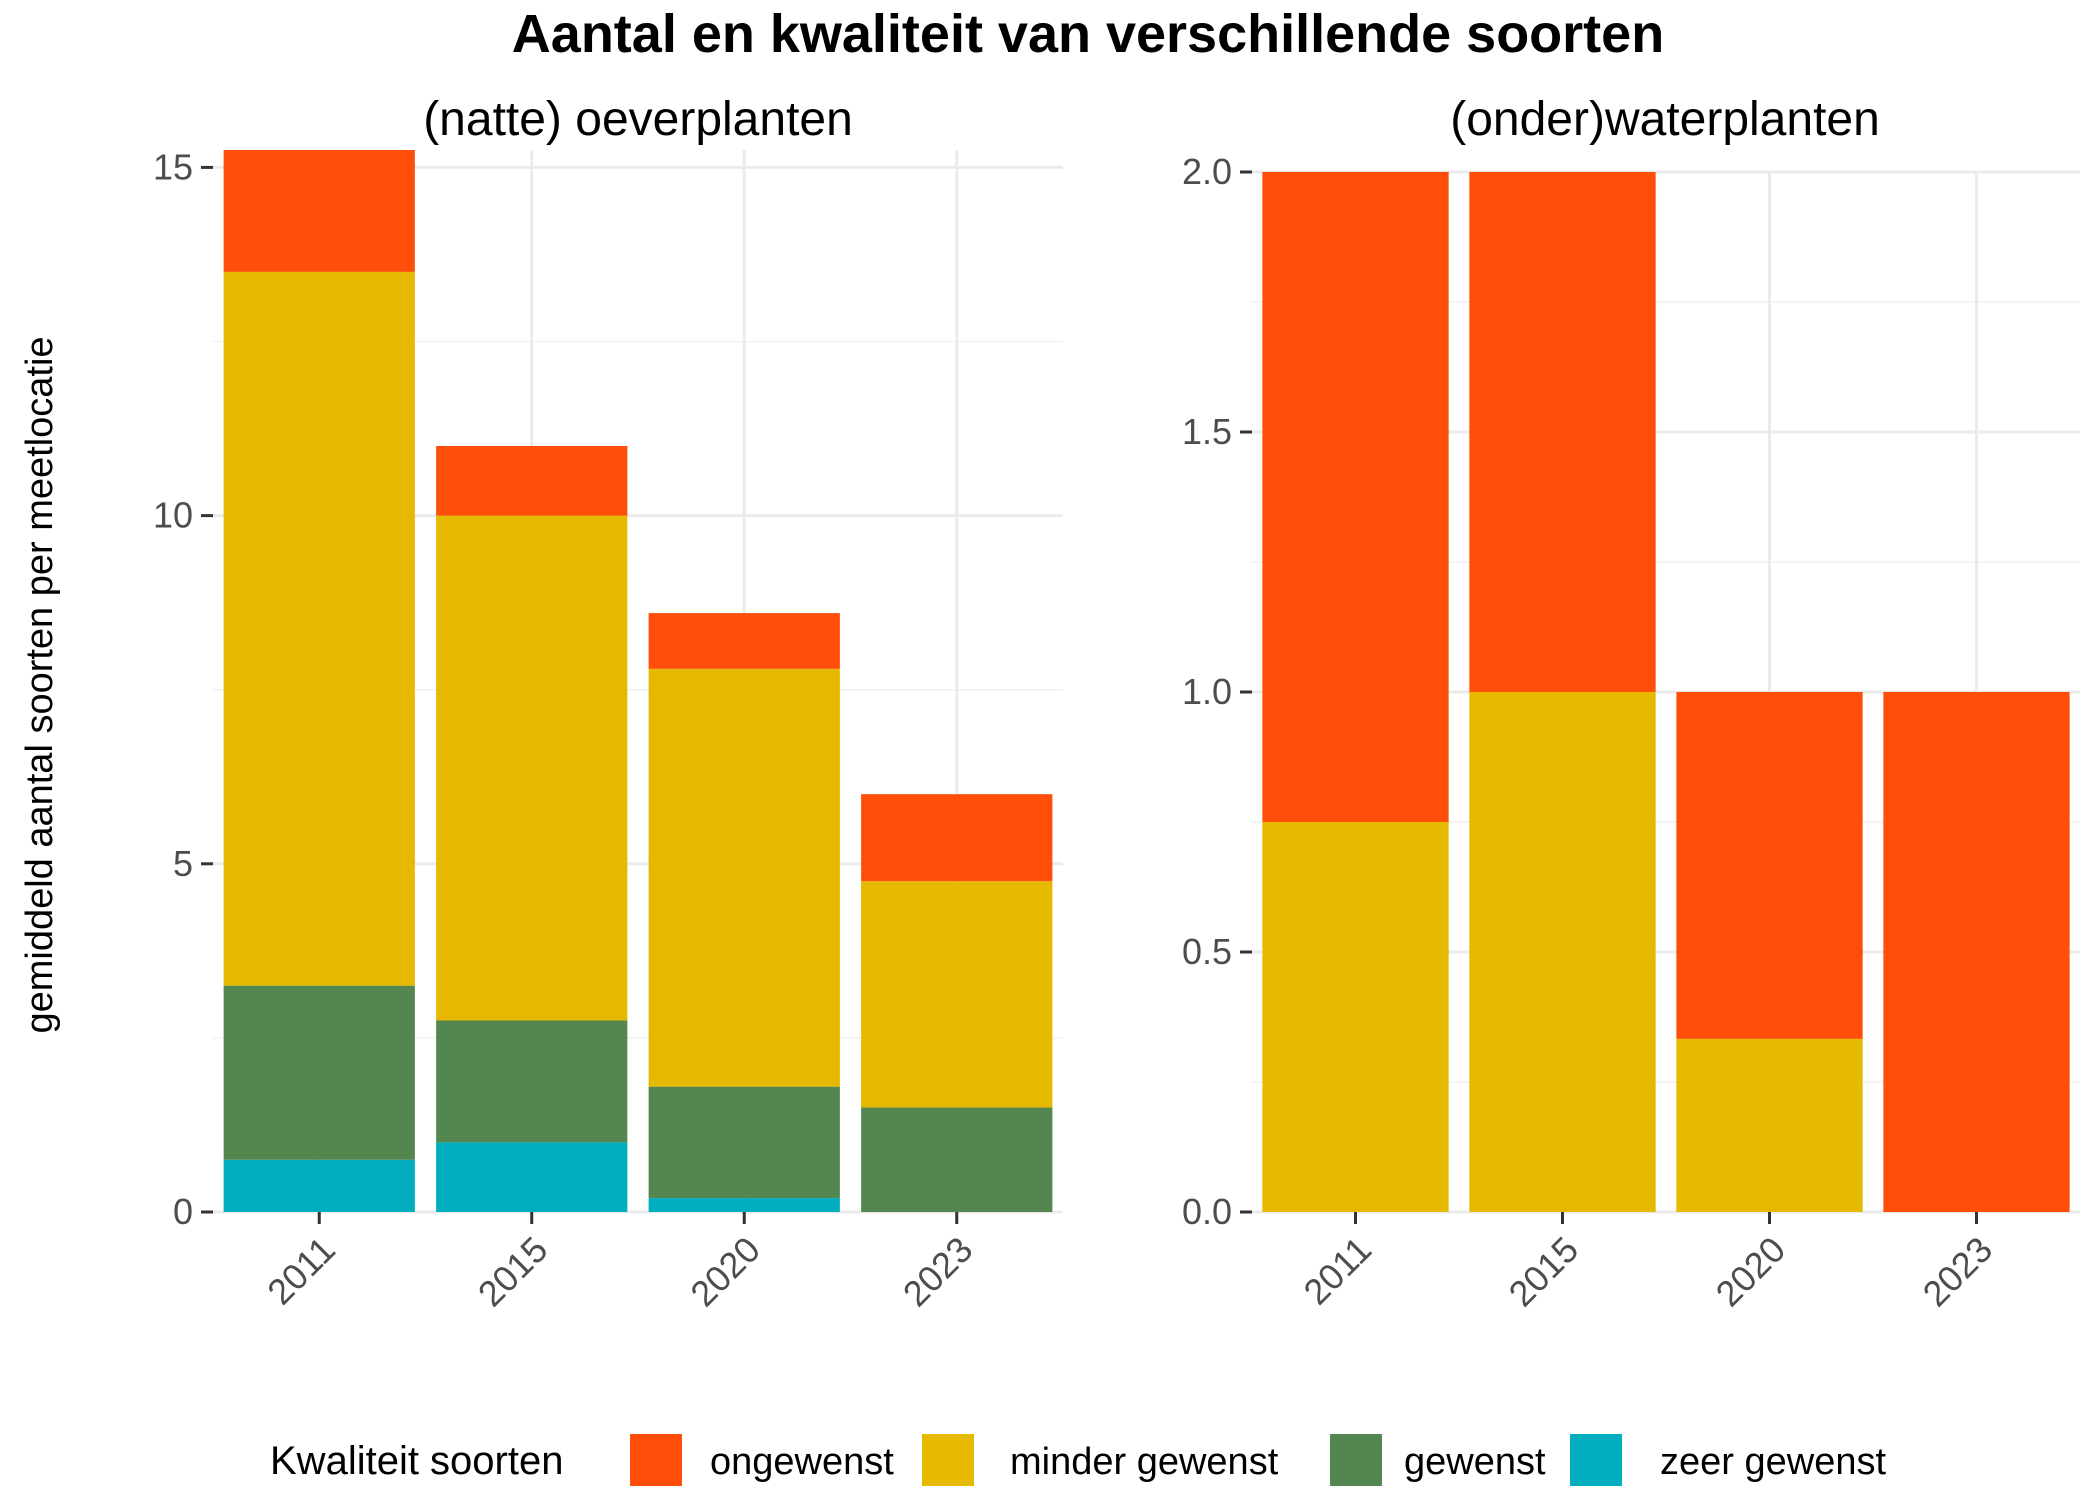 The height and width of the screenshot is (1500, 2100). Describe the element at coordinates (416, 1461) in the screenshot. I see `legend-title: Kwaliteit soorten` at that location.